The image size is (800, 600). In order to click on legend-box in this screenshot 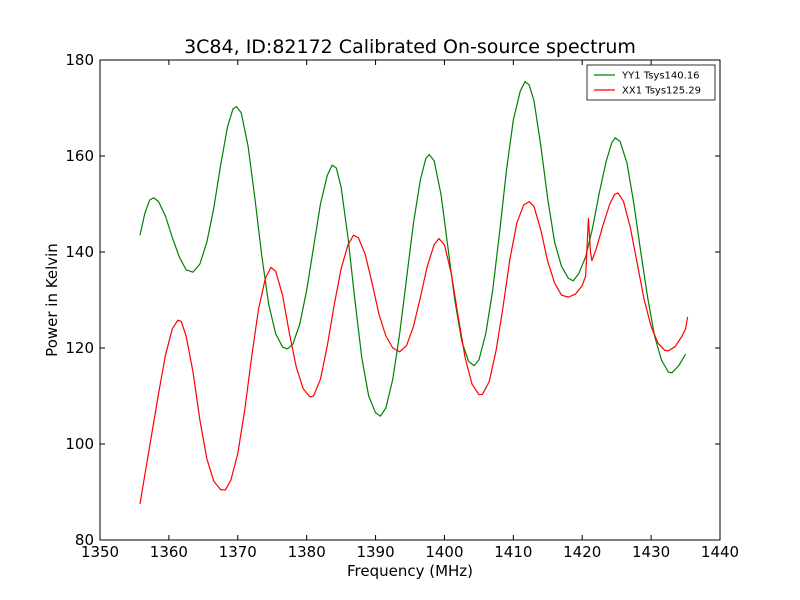, I will do `click(651, 82)`.